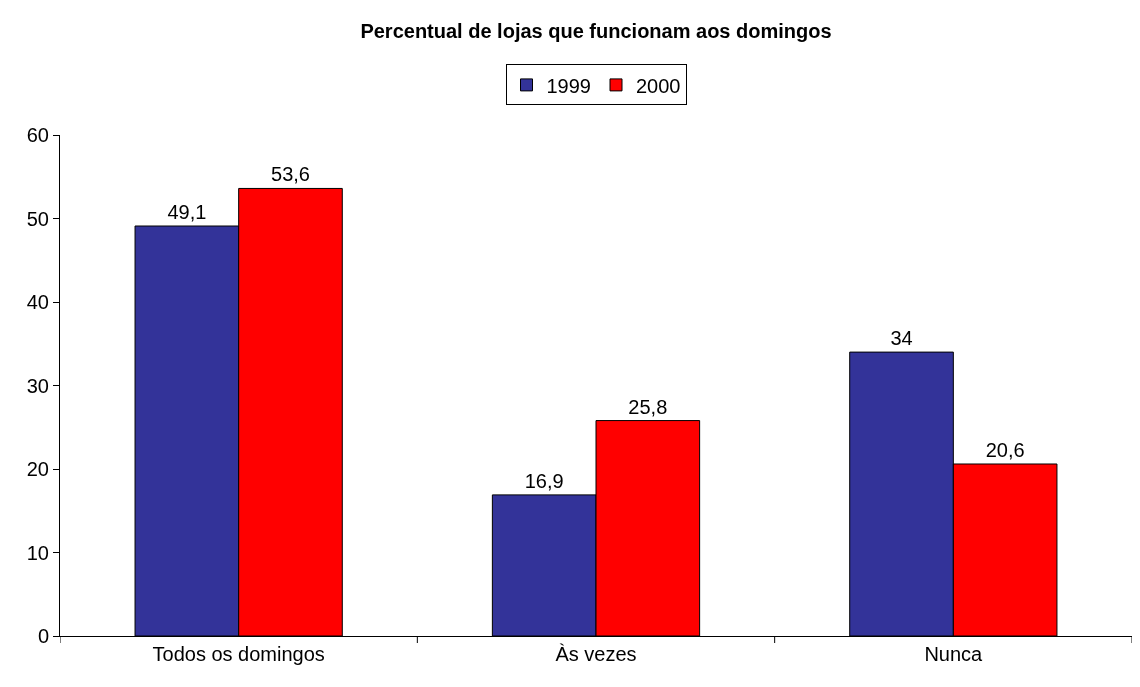 The width and height of the screenshot is (1140, 687). What do you see at coordinates (901, 338) in the screenshot?
I see `data-label: 34` at bounding box center [901, 338].